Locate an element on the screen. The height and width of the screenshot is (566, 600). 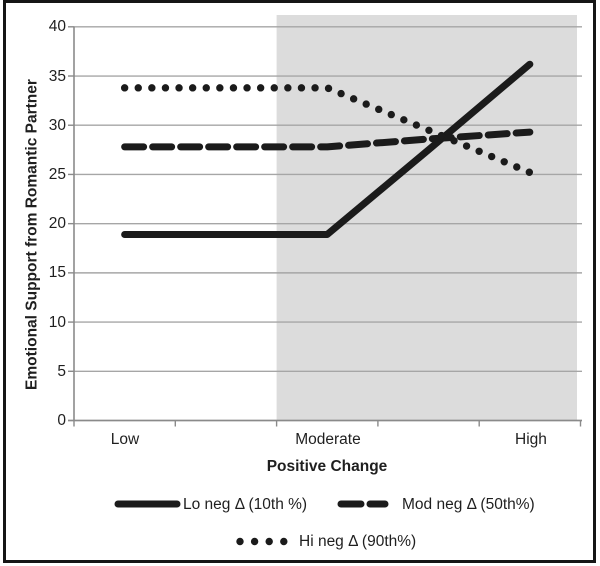
legend-label-hi-neg: Hi neg Δ (90th%) is located at coordinates (358, 541).